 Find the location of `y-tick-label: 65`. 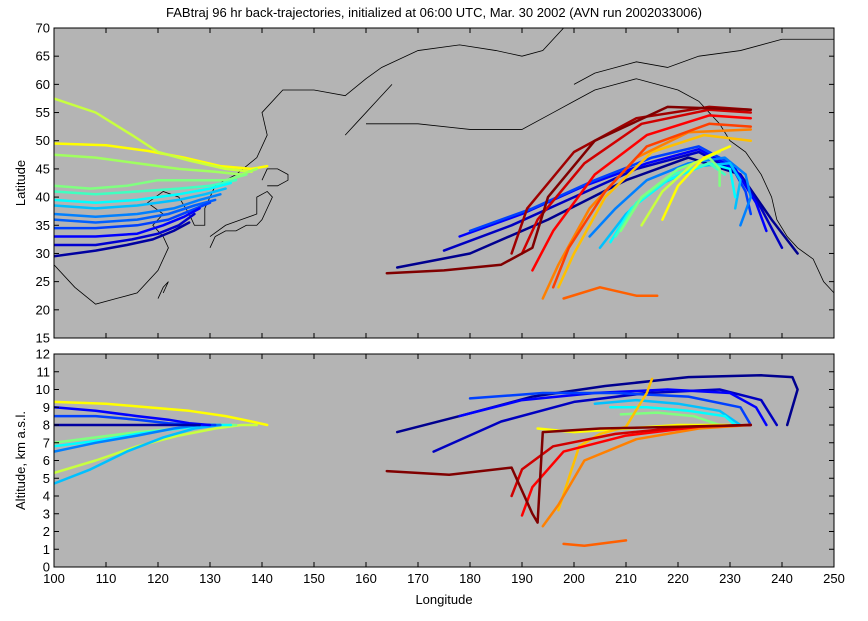

y-tick-label: 65 is located at coordinates (43, 56).